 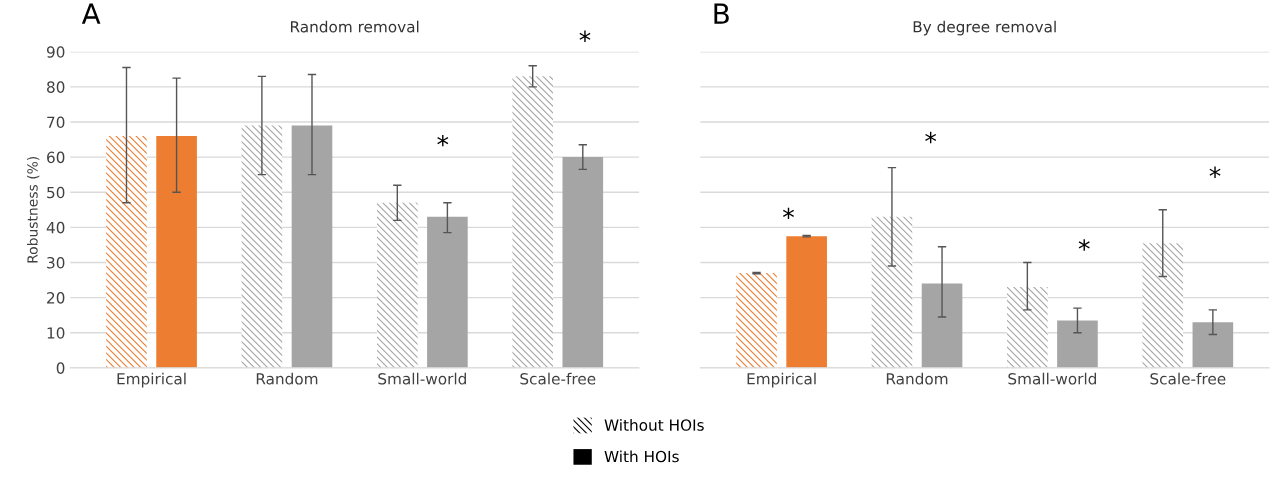 What do you see at coordinates (56, 87) in the screenshot?
I see `y-tick-label: 80` at bounding box center [56, 87].